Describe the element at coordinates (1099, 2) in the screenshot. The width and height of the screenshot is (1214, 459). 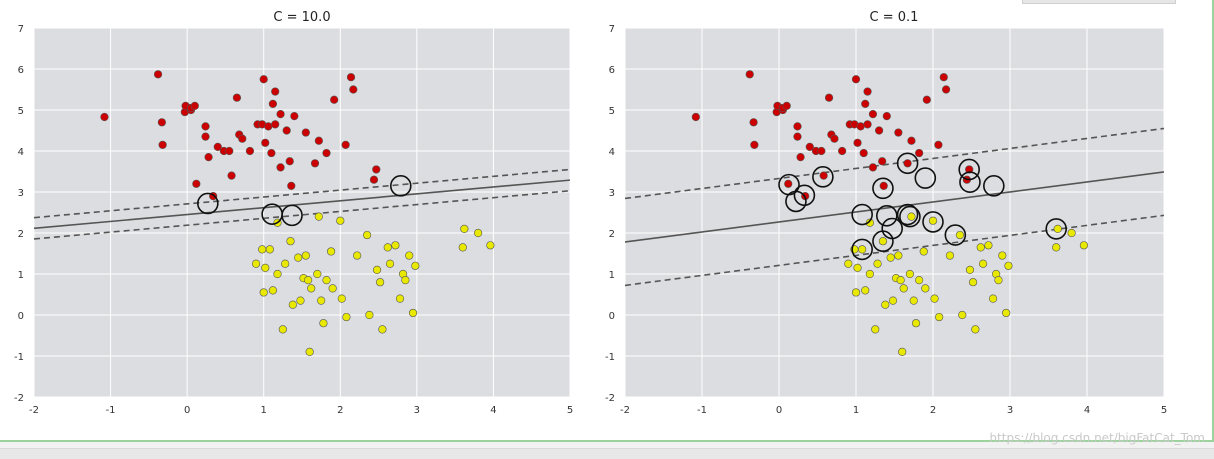
I see `window-control` at that location.